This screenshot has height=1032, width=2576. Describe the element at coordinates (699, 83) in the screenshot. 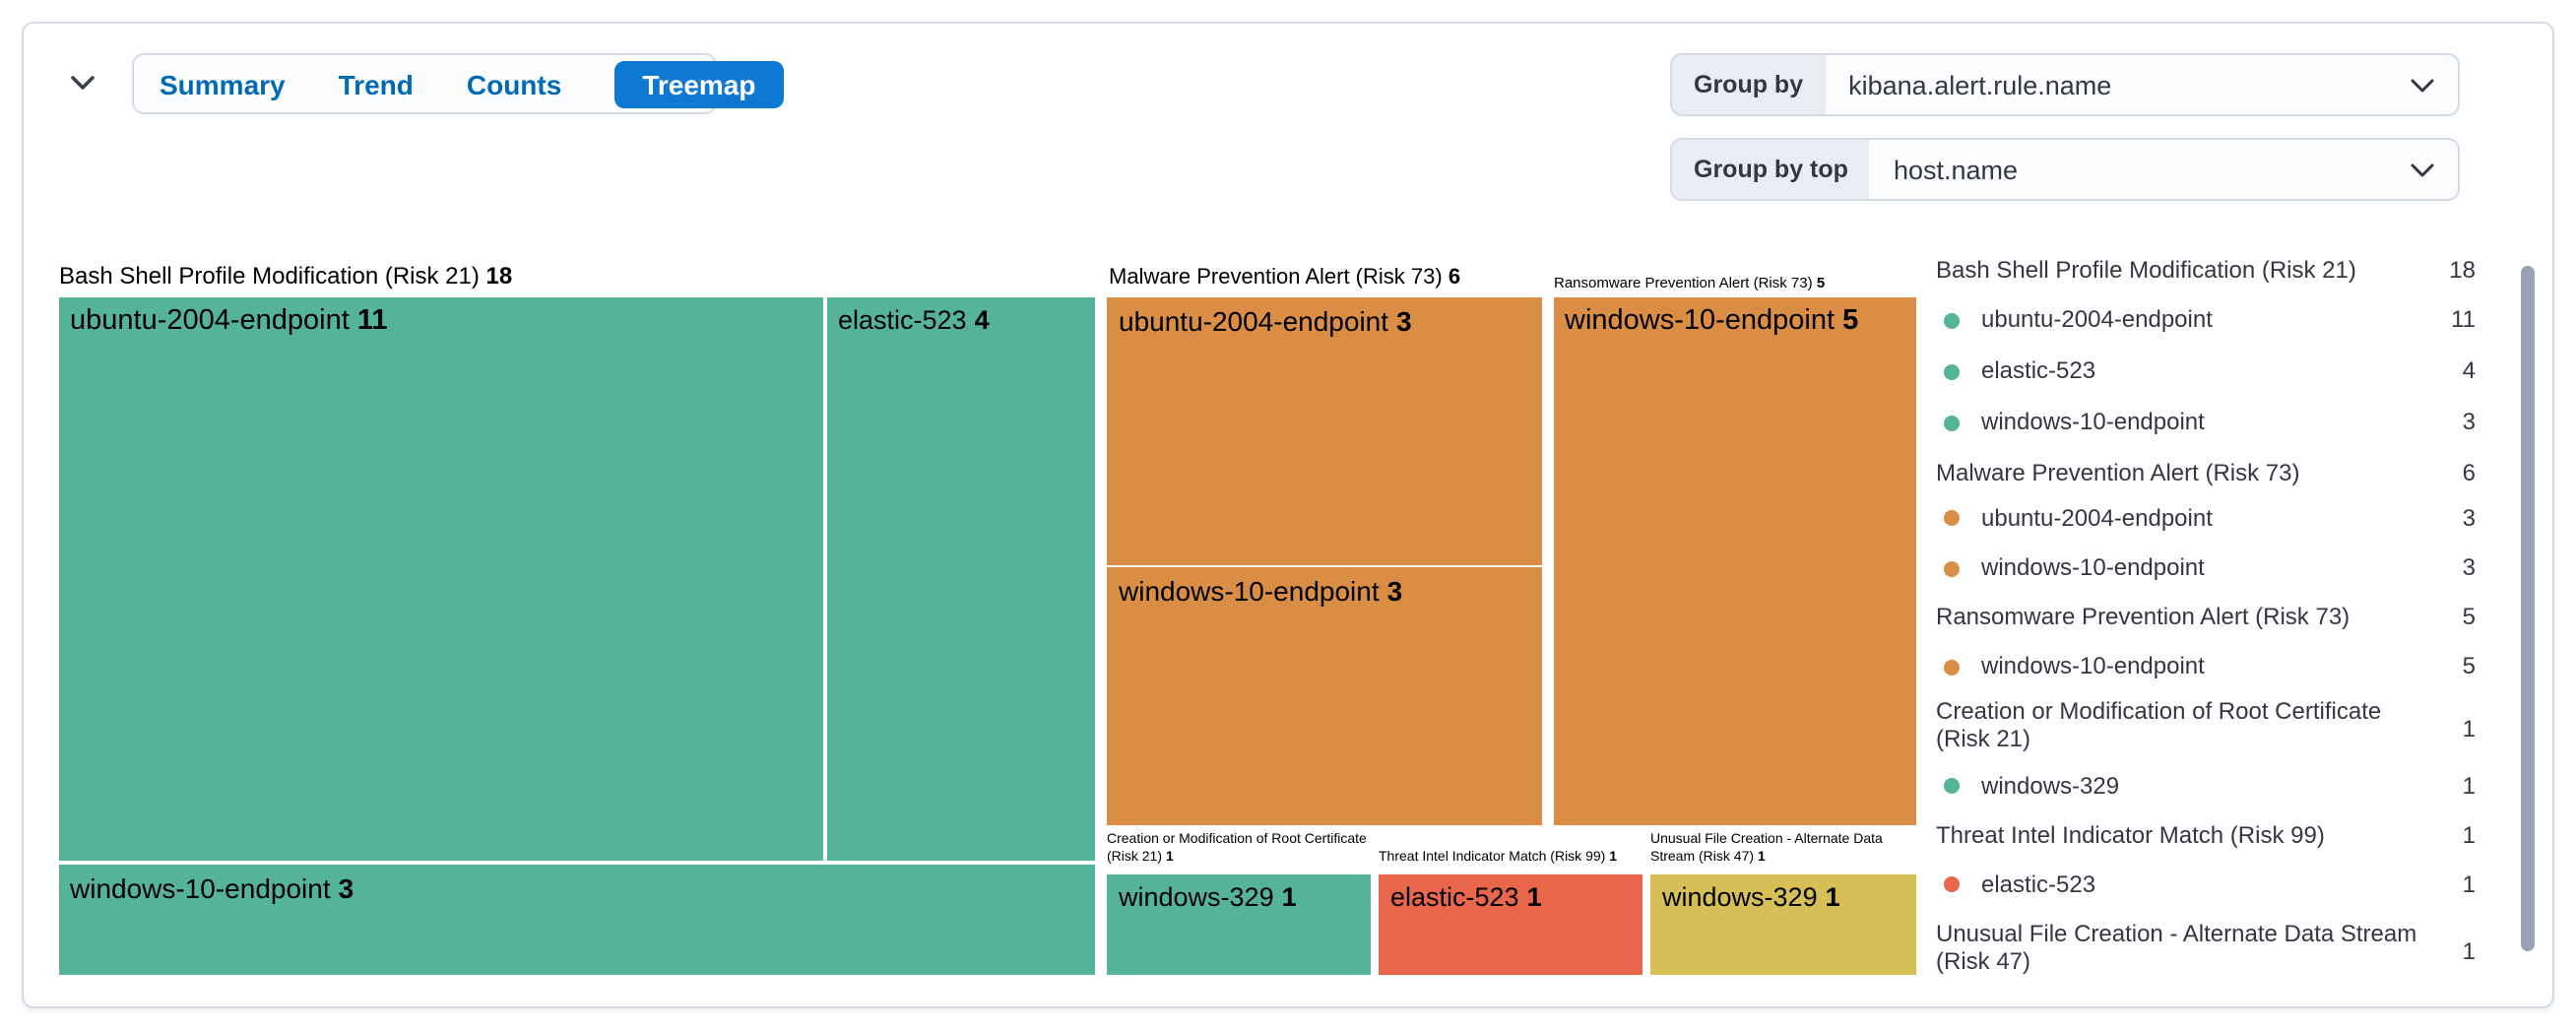

I see `tab-treemap: Treemap` at that location.